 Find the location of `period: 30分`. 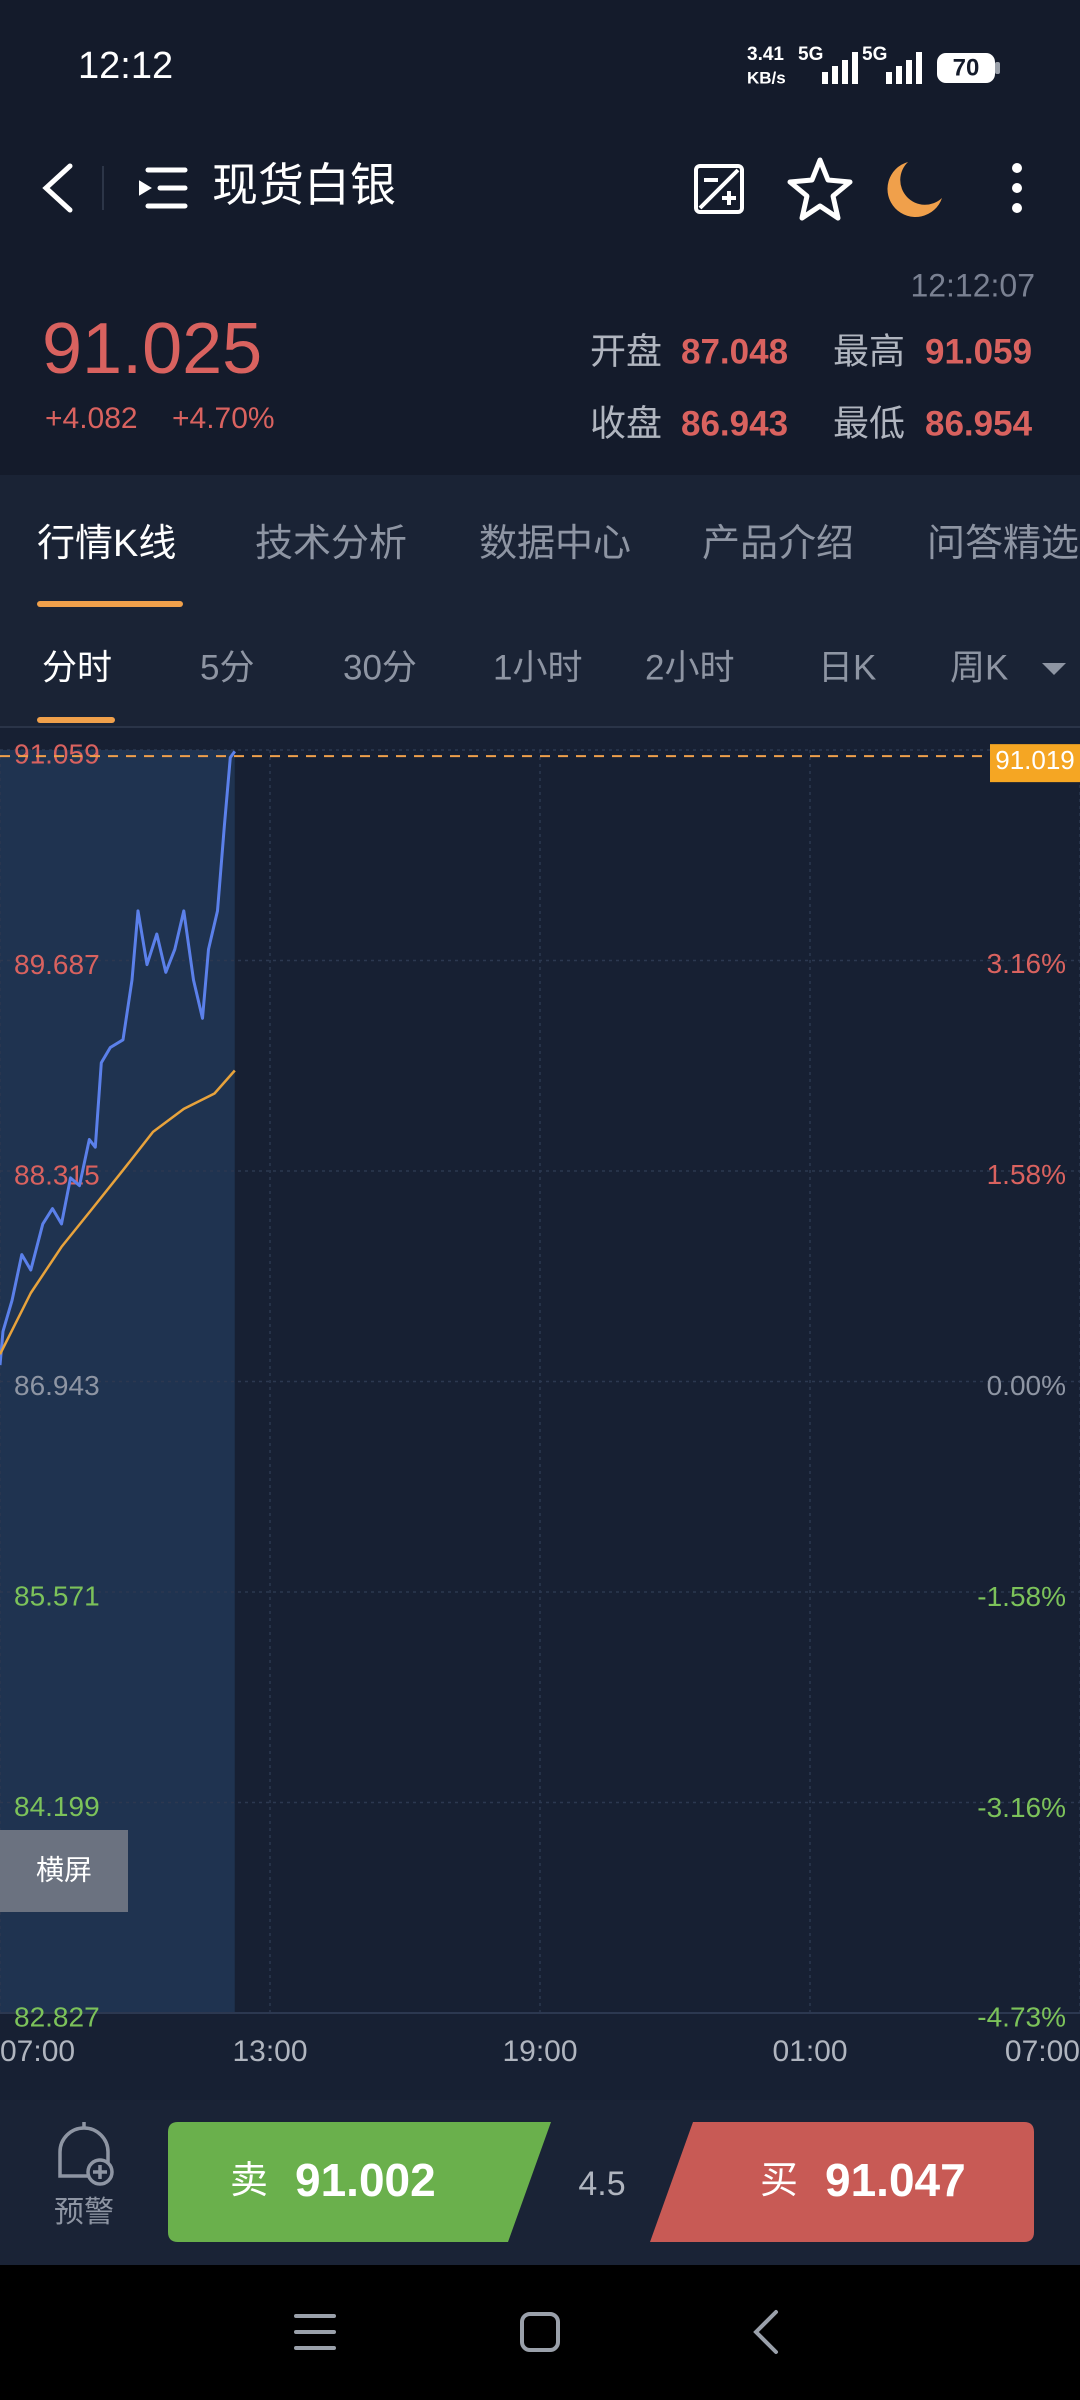

period: 30分 is located at coordinates (380, 667).